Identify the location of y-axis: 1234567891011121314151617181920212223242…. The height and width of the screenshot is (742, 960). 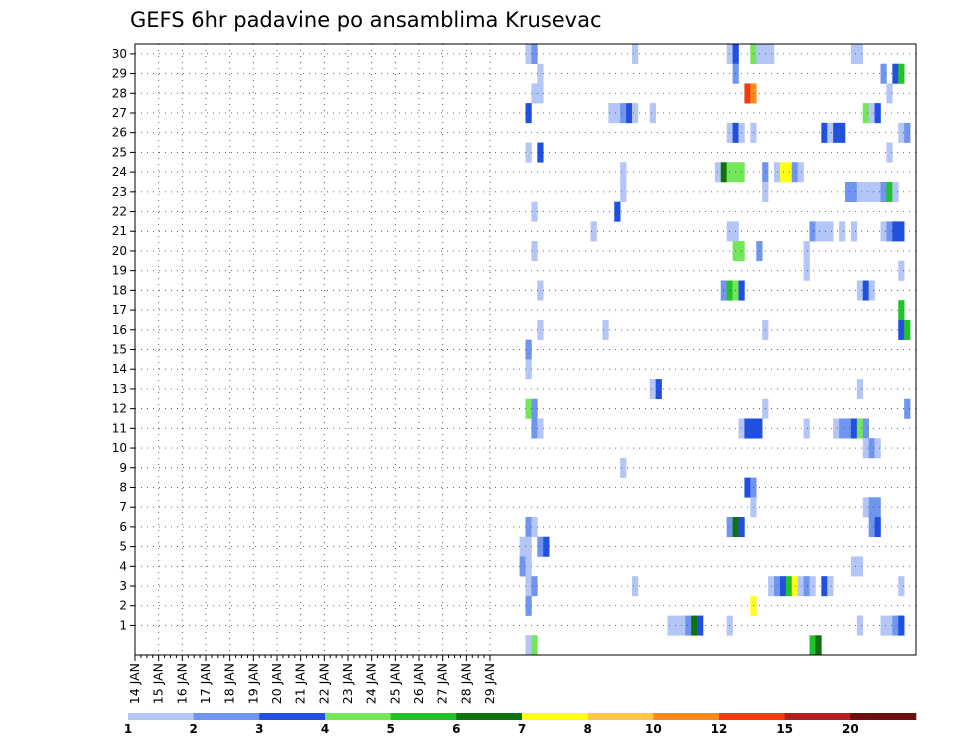
(123, 339).